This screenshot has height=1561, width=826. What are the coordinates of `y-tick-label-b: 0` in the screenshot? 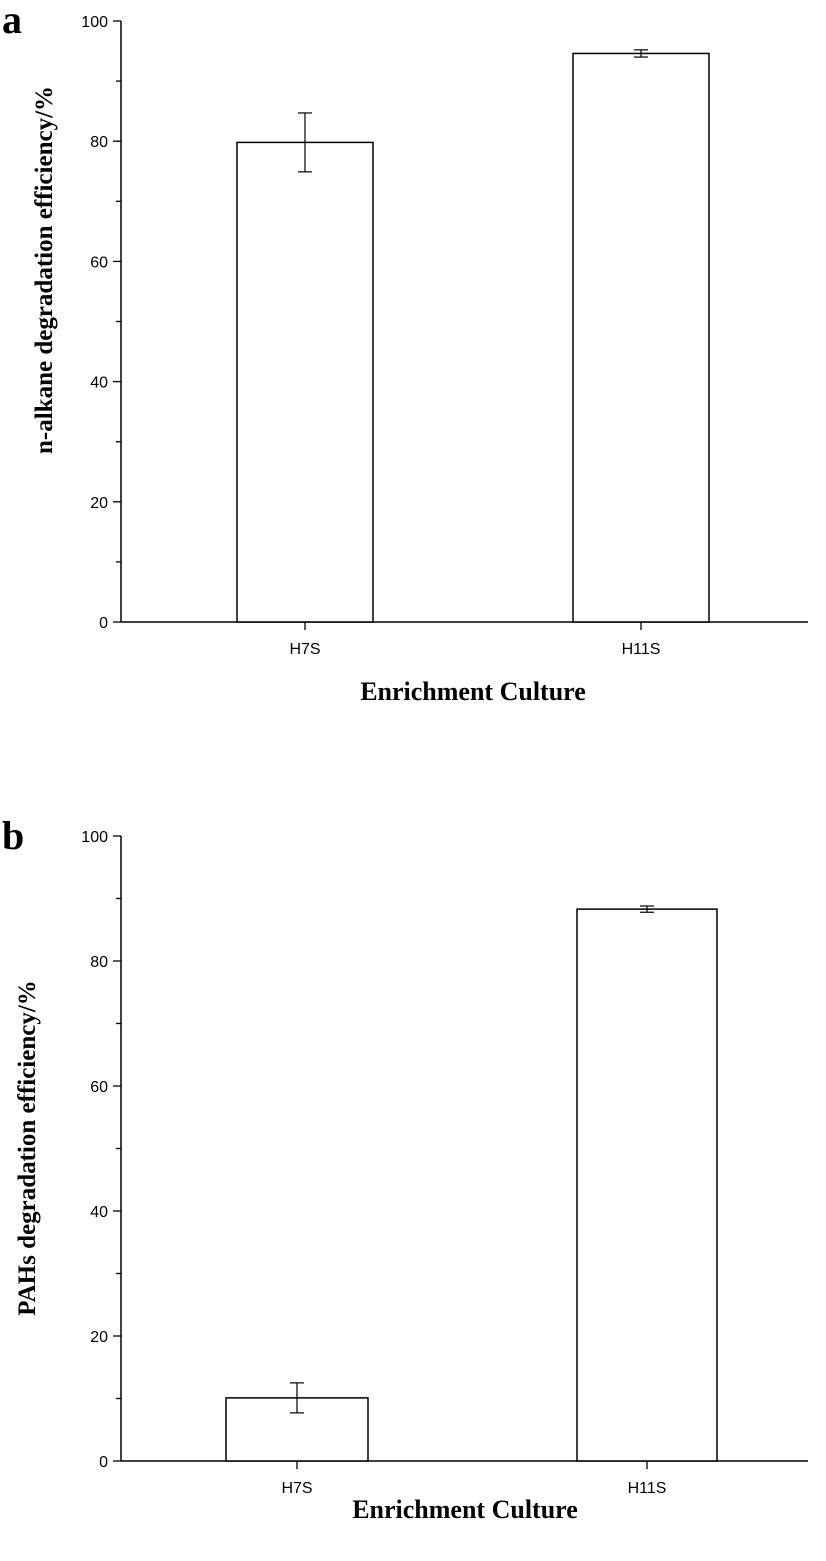 It's located at (103, 1462).